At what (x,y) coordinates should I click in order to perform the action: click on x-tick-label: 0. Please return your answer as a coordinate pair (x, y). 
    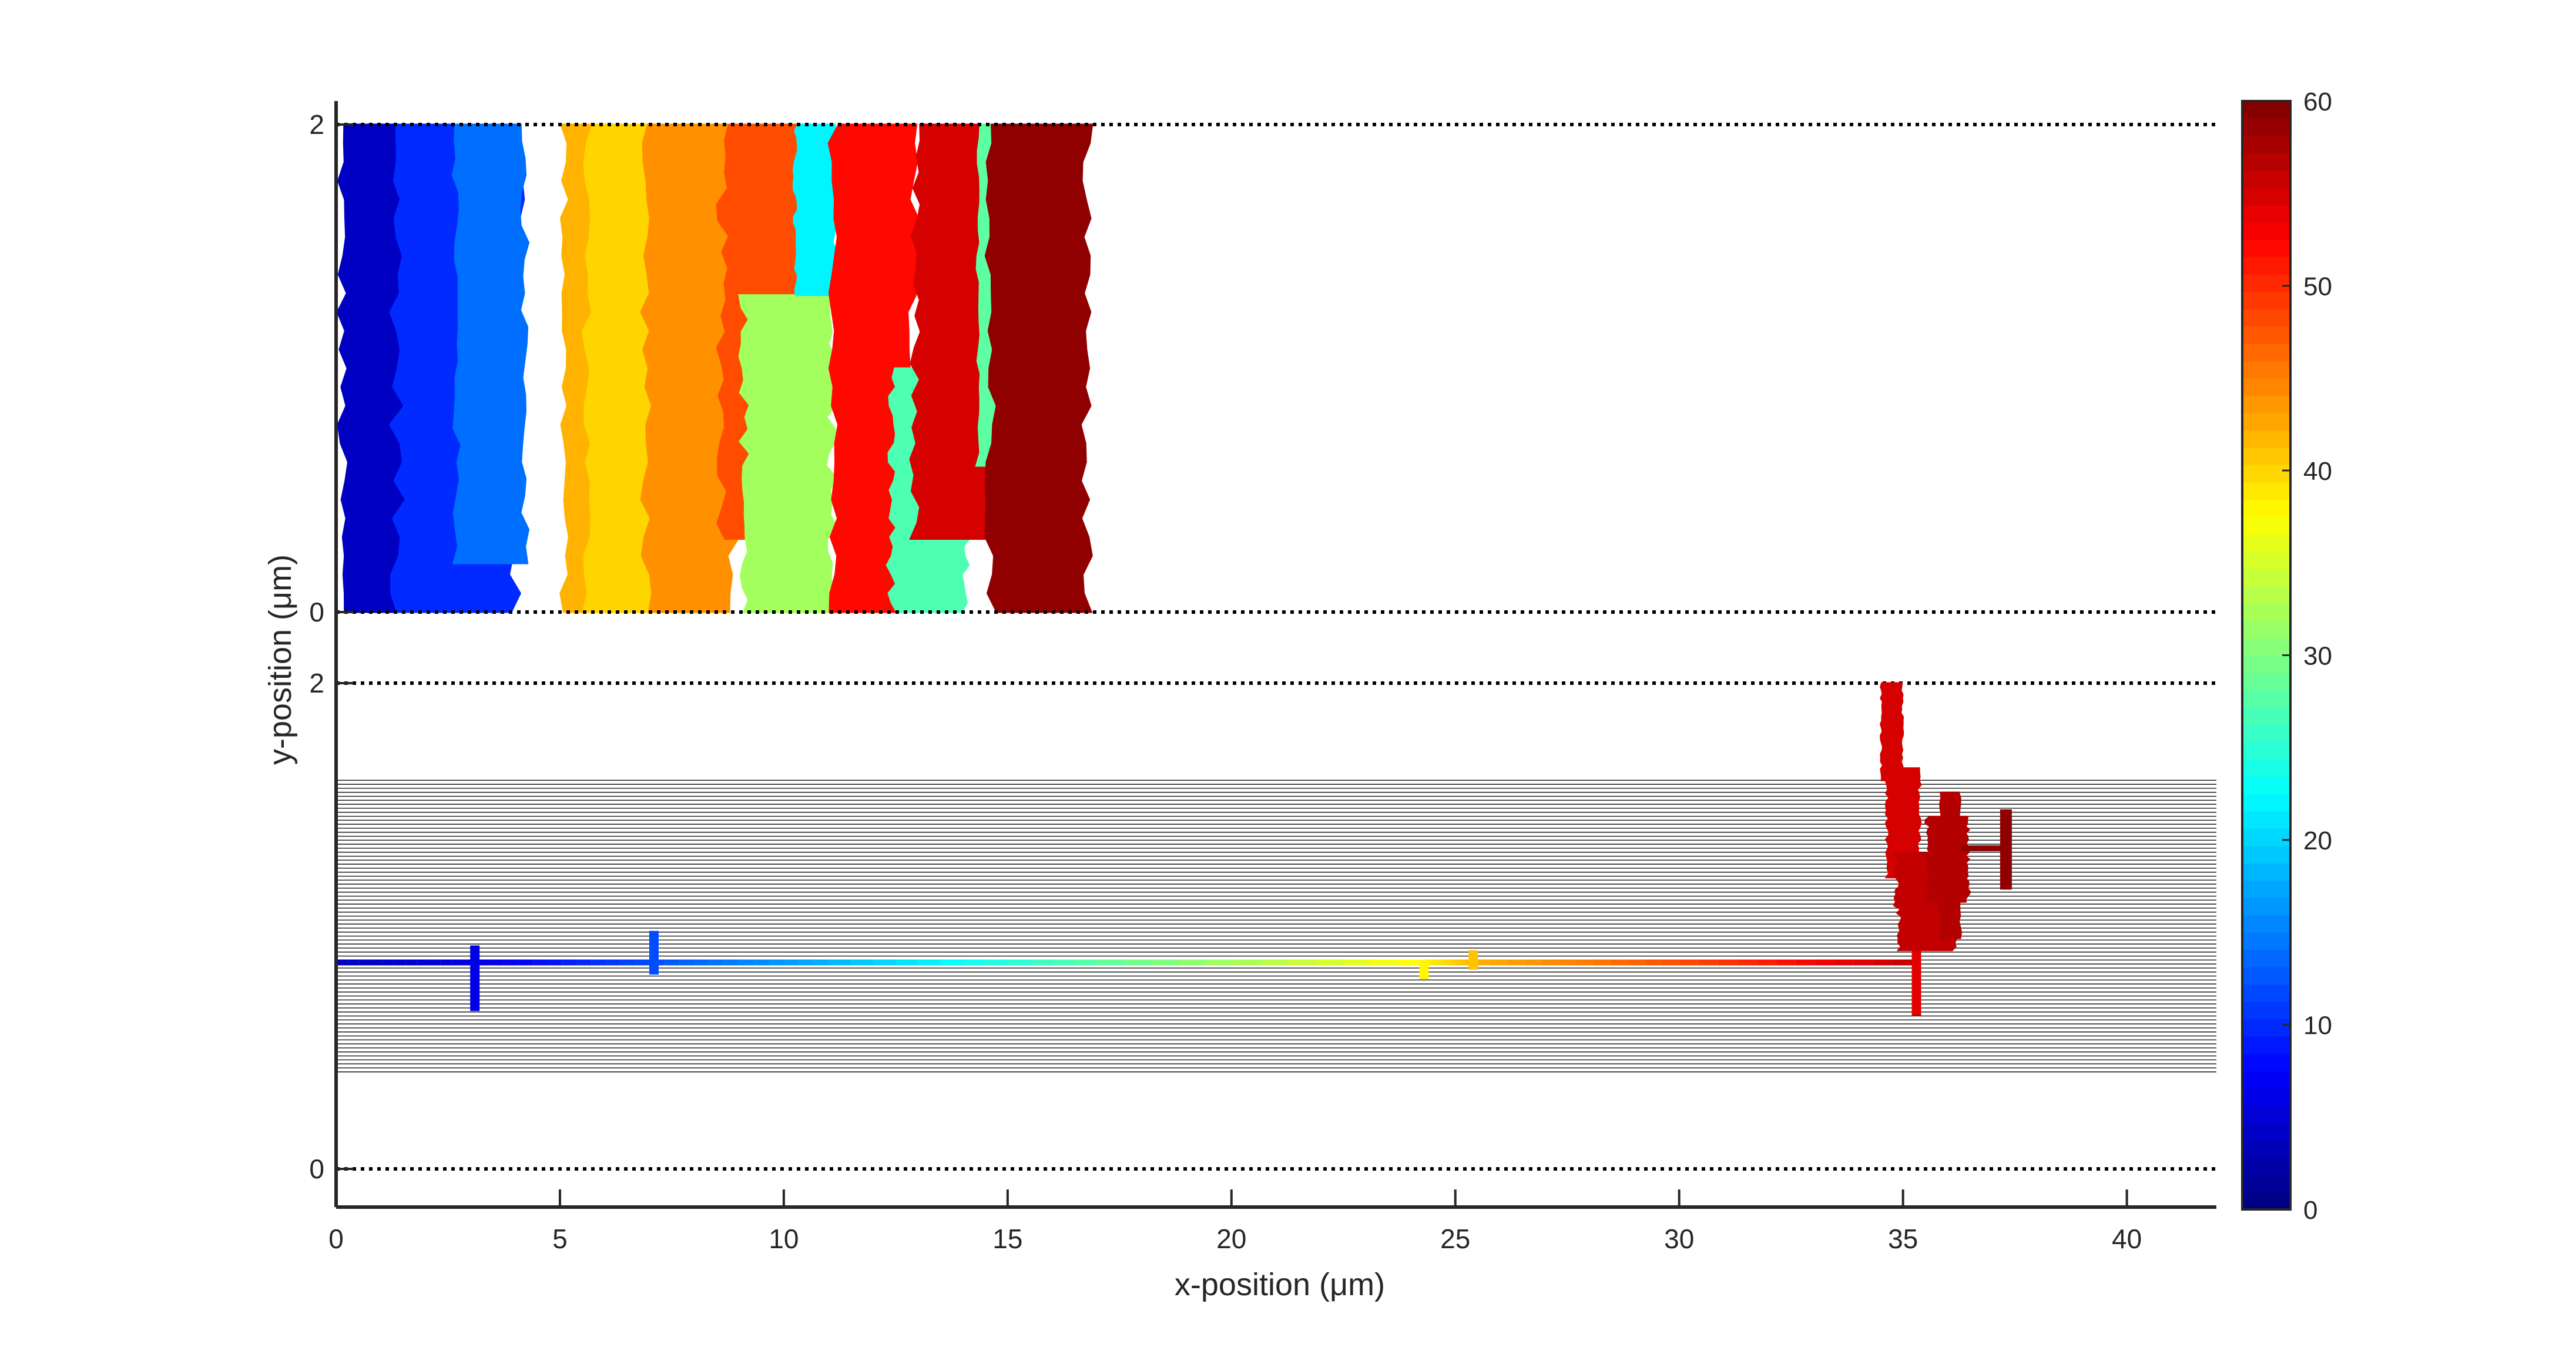
    Looking at the image, I should click on (336, 1239).